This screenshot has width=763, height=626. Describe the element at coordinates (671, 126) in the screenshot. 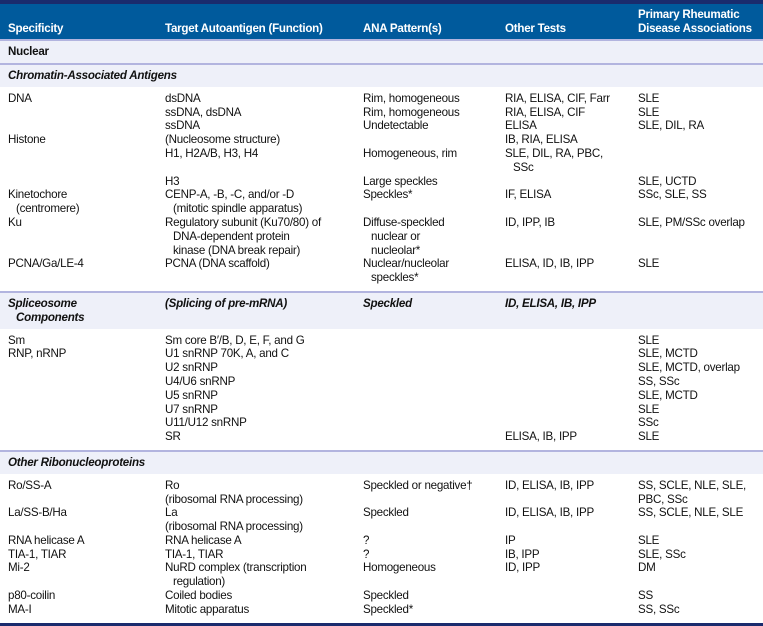

I see `cell-line: SLE, DIL, RA` at that location.